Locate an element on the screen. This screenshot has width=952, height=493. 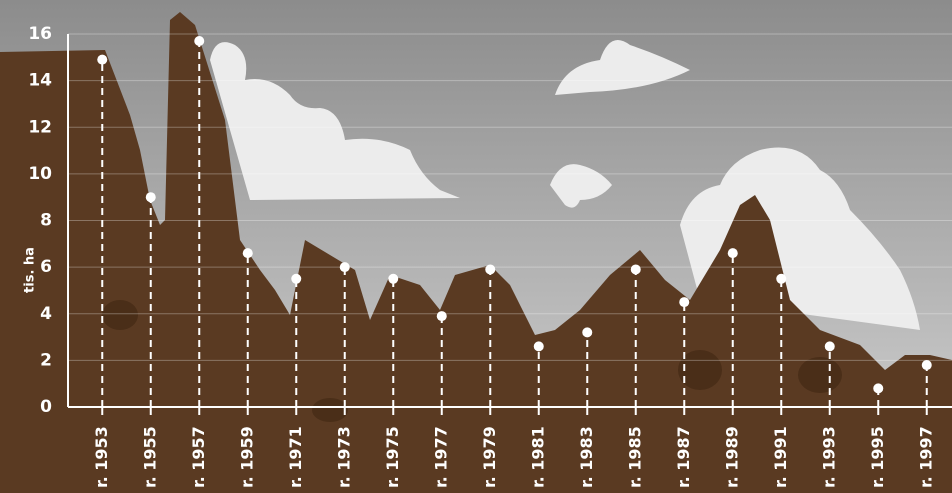
y-tick-label: 10 is located at coordinates (40, 174).